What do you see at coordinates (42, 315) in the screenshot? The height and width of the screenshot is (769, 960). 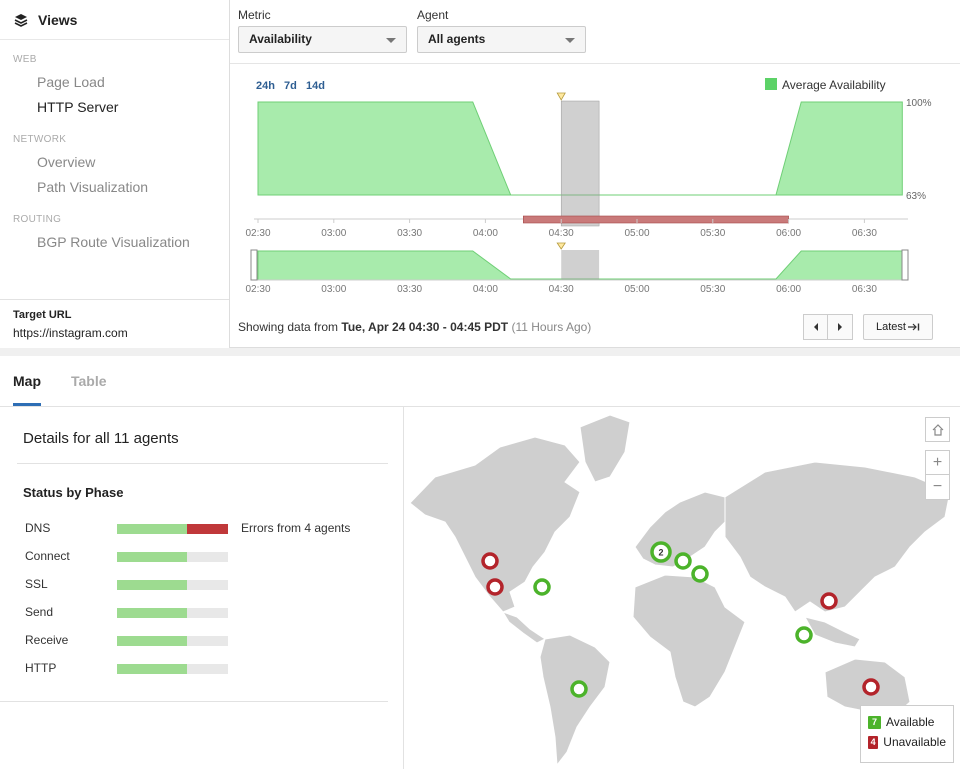 I see `target-url-label: Target URL` at bounding box center [42, 315].